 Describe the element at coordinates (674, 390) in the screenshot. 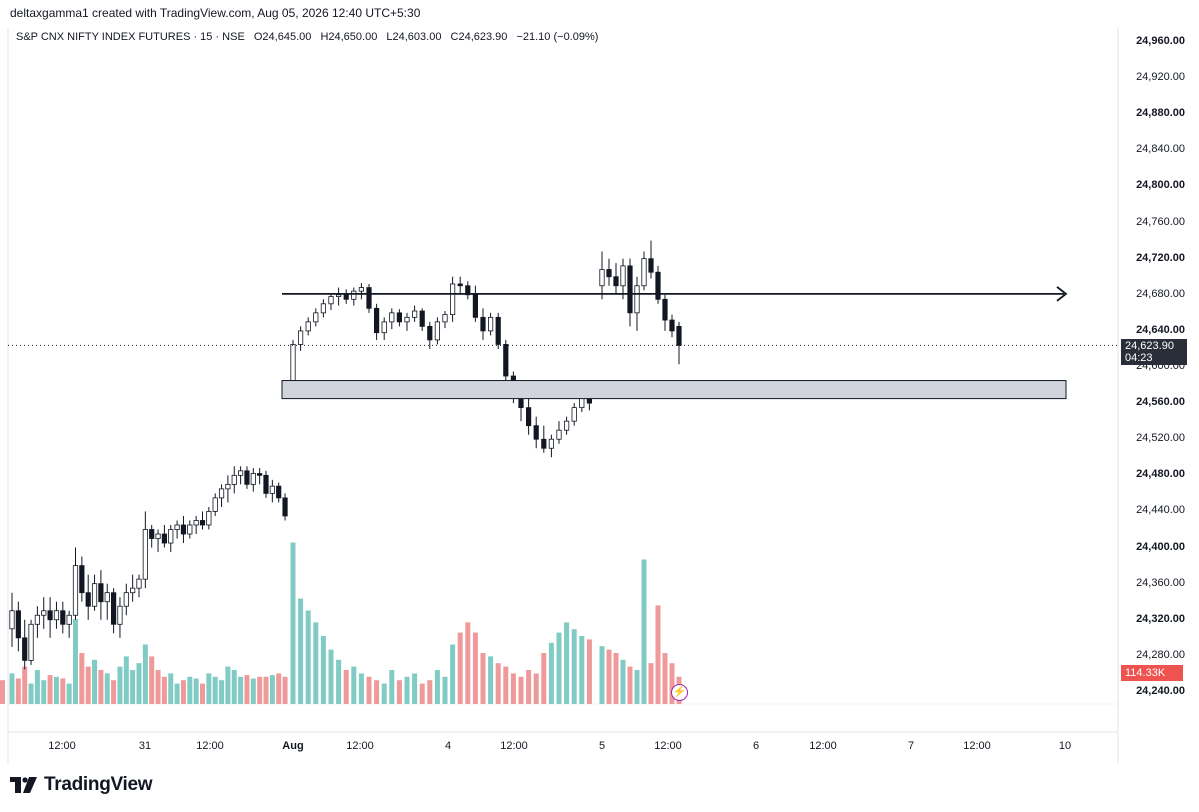

I see `support-zone-rectangle` at that location.